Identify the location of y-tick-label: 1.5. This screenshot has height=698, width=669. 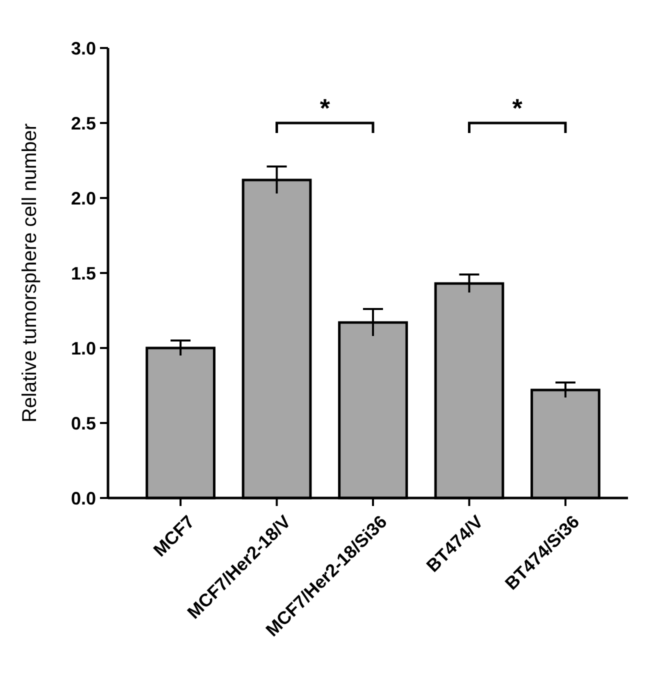
(83, 273).